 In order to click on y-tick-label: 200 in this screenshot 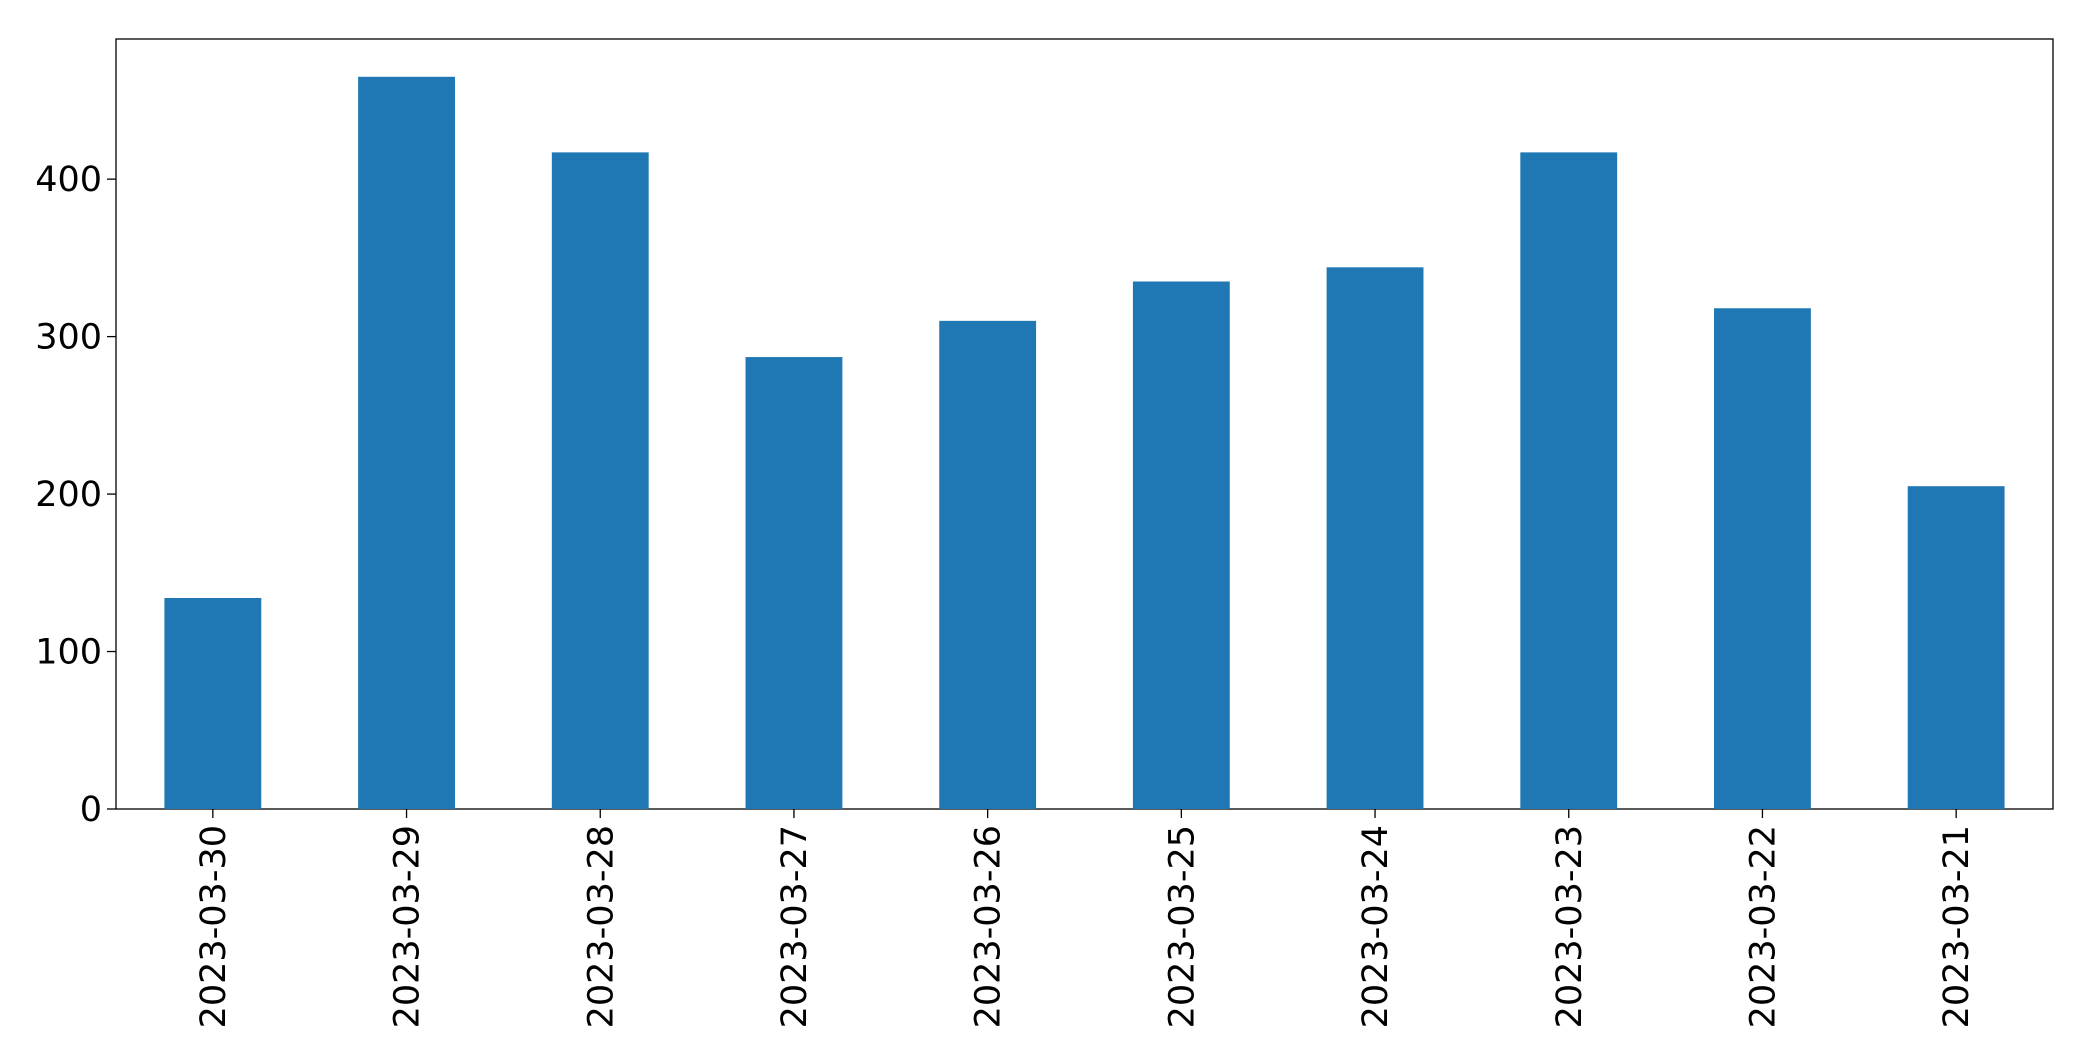, I will do `click(68, 495)`.